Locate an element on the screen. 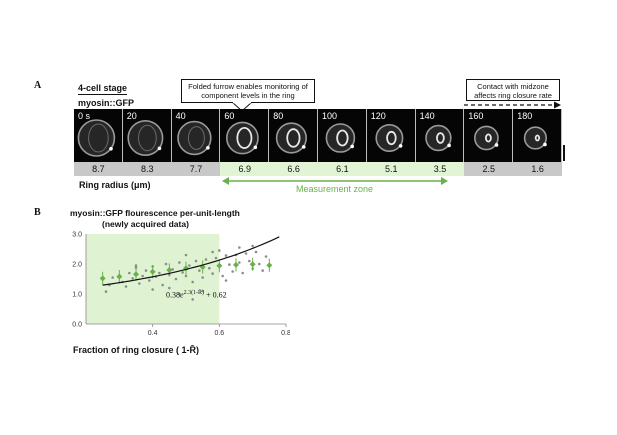  frame-time-label: 100 is located at coordinates (330, 116).